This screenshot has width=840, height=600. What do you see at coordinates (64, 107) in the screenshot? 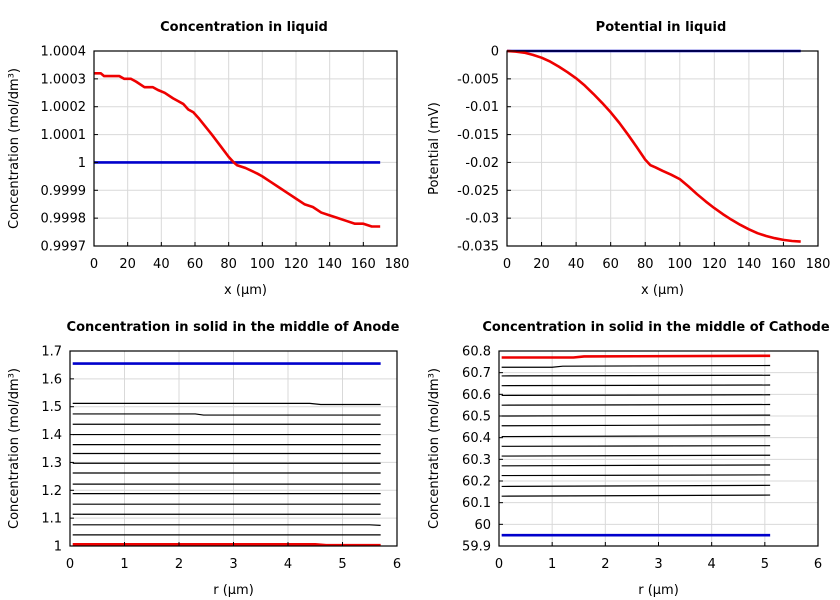
I see `y-tick-label: 1.0002` at bounding box center [64, 107].